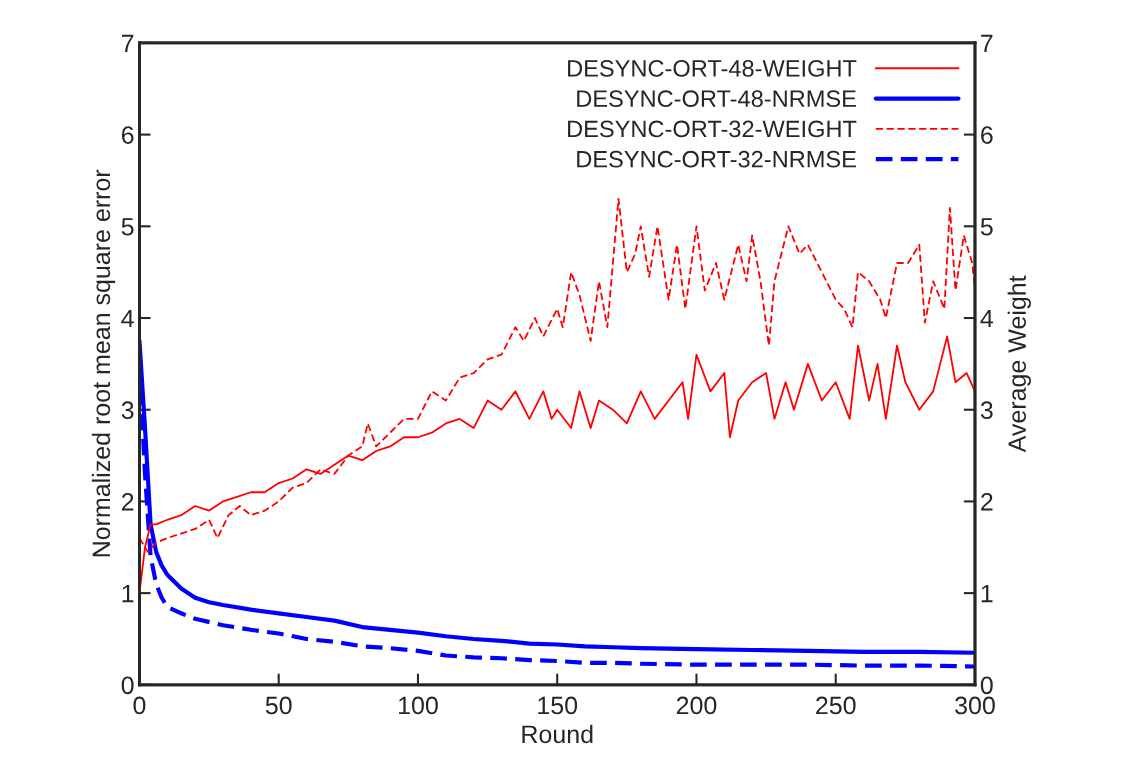 The width and height of the screenshot is (1143, 780). I want to click on legend-label: DESYNC-ORT-48-WEIGHT, so click(712, 68).